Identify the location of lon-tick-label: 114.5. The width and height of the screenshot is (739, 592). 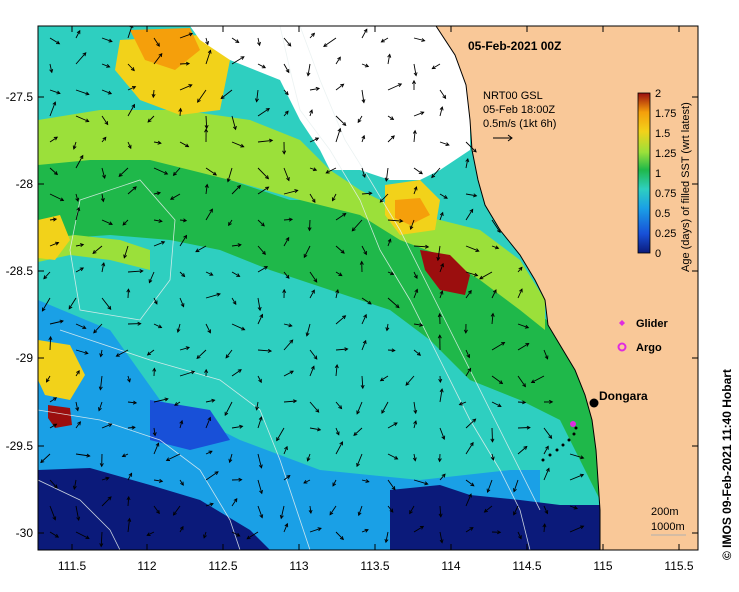
(526, 566).